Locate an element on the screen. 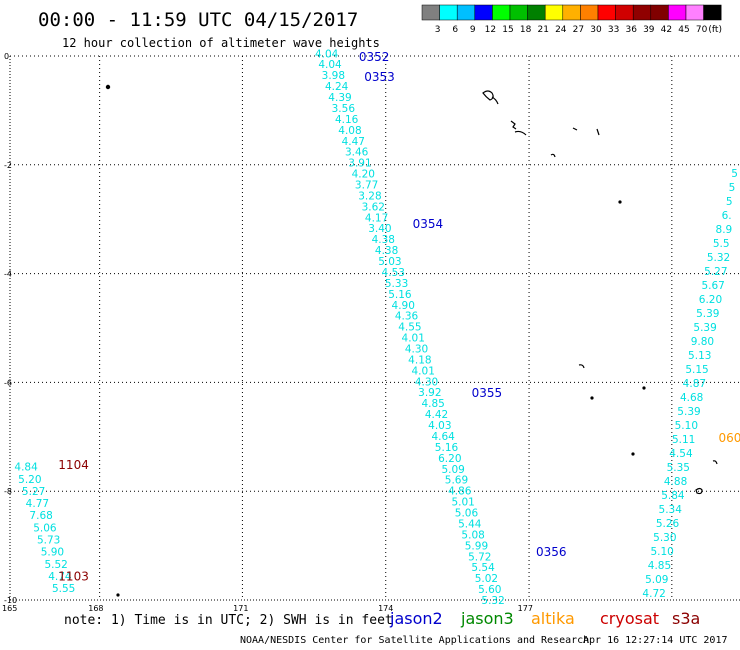  wave-height-label: 3.98 is located at coordinates (333, 76).